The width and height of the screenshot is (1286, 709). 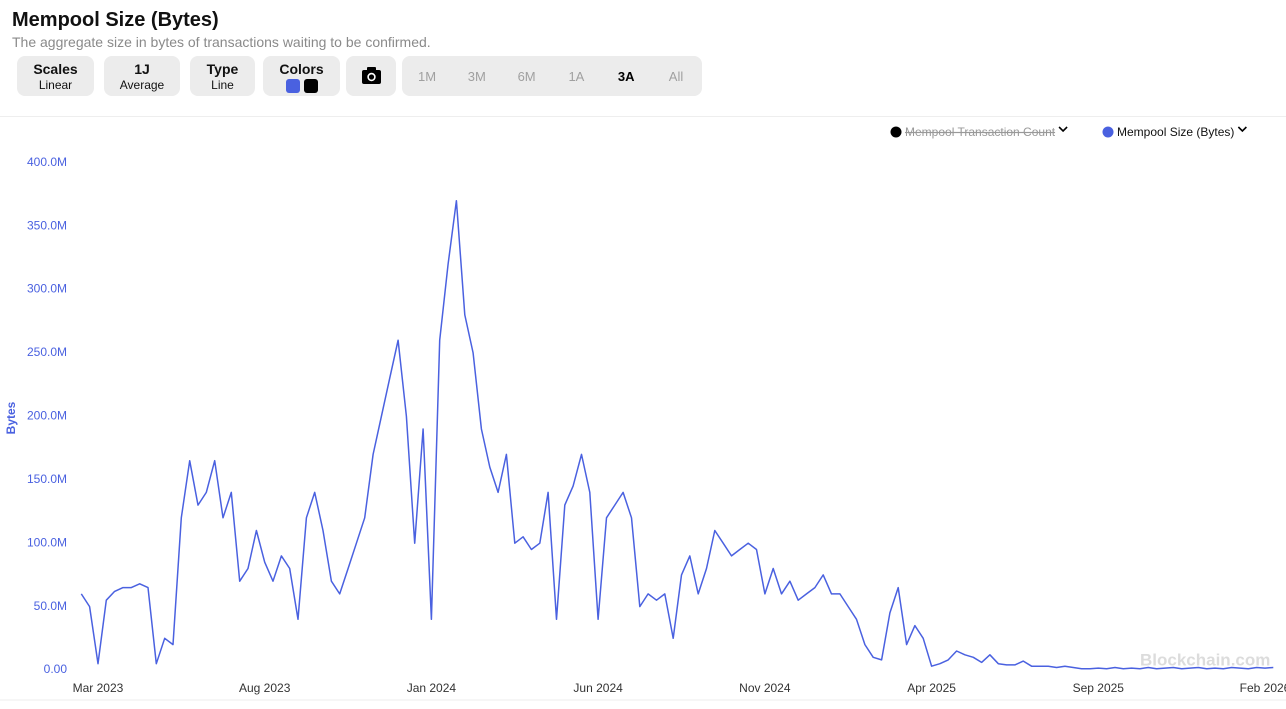 What do you see at coordinates (302, 88) in the screenshot?
I see `swatches` at bounding box center [302, 88].